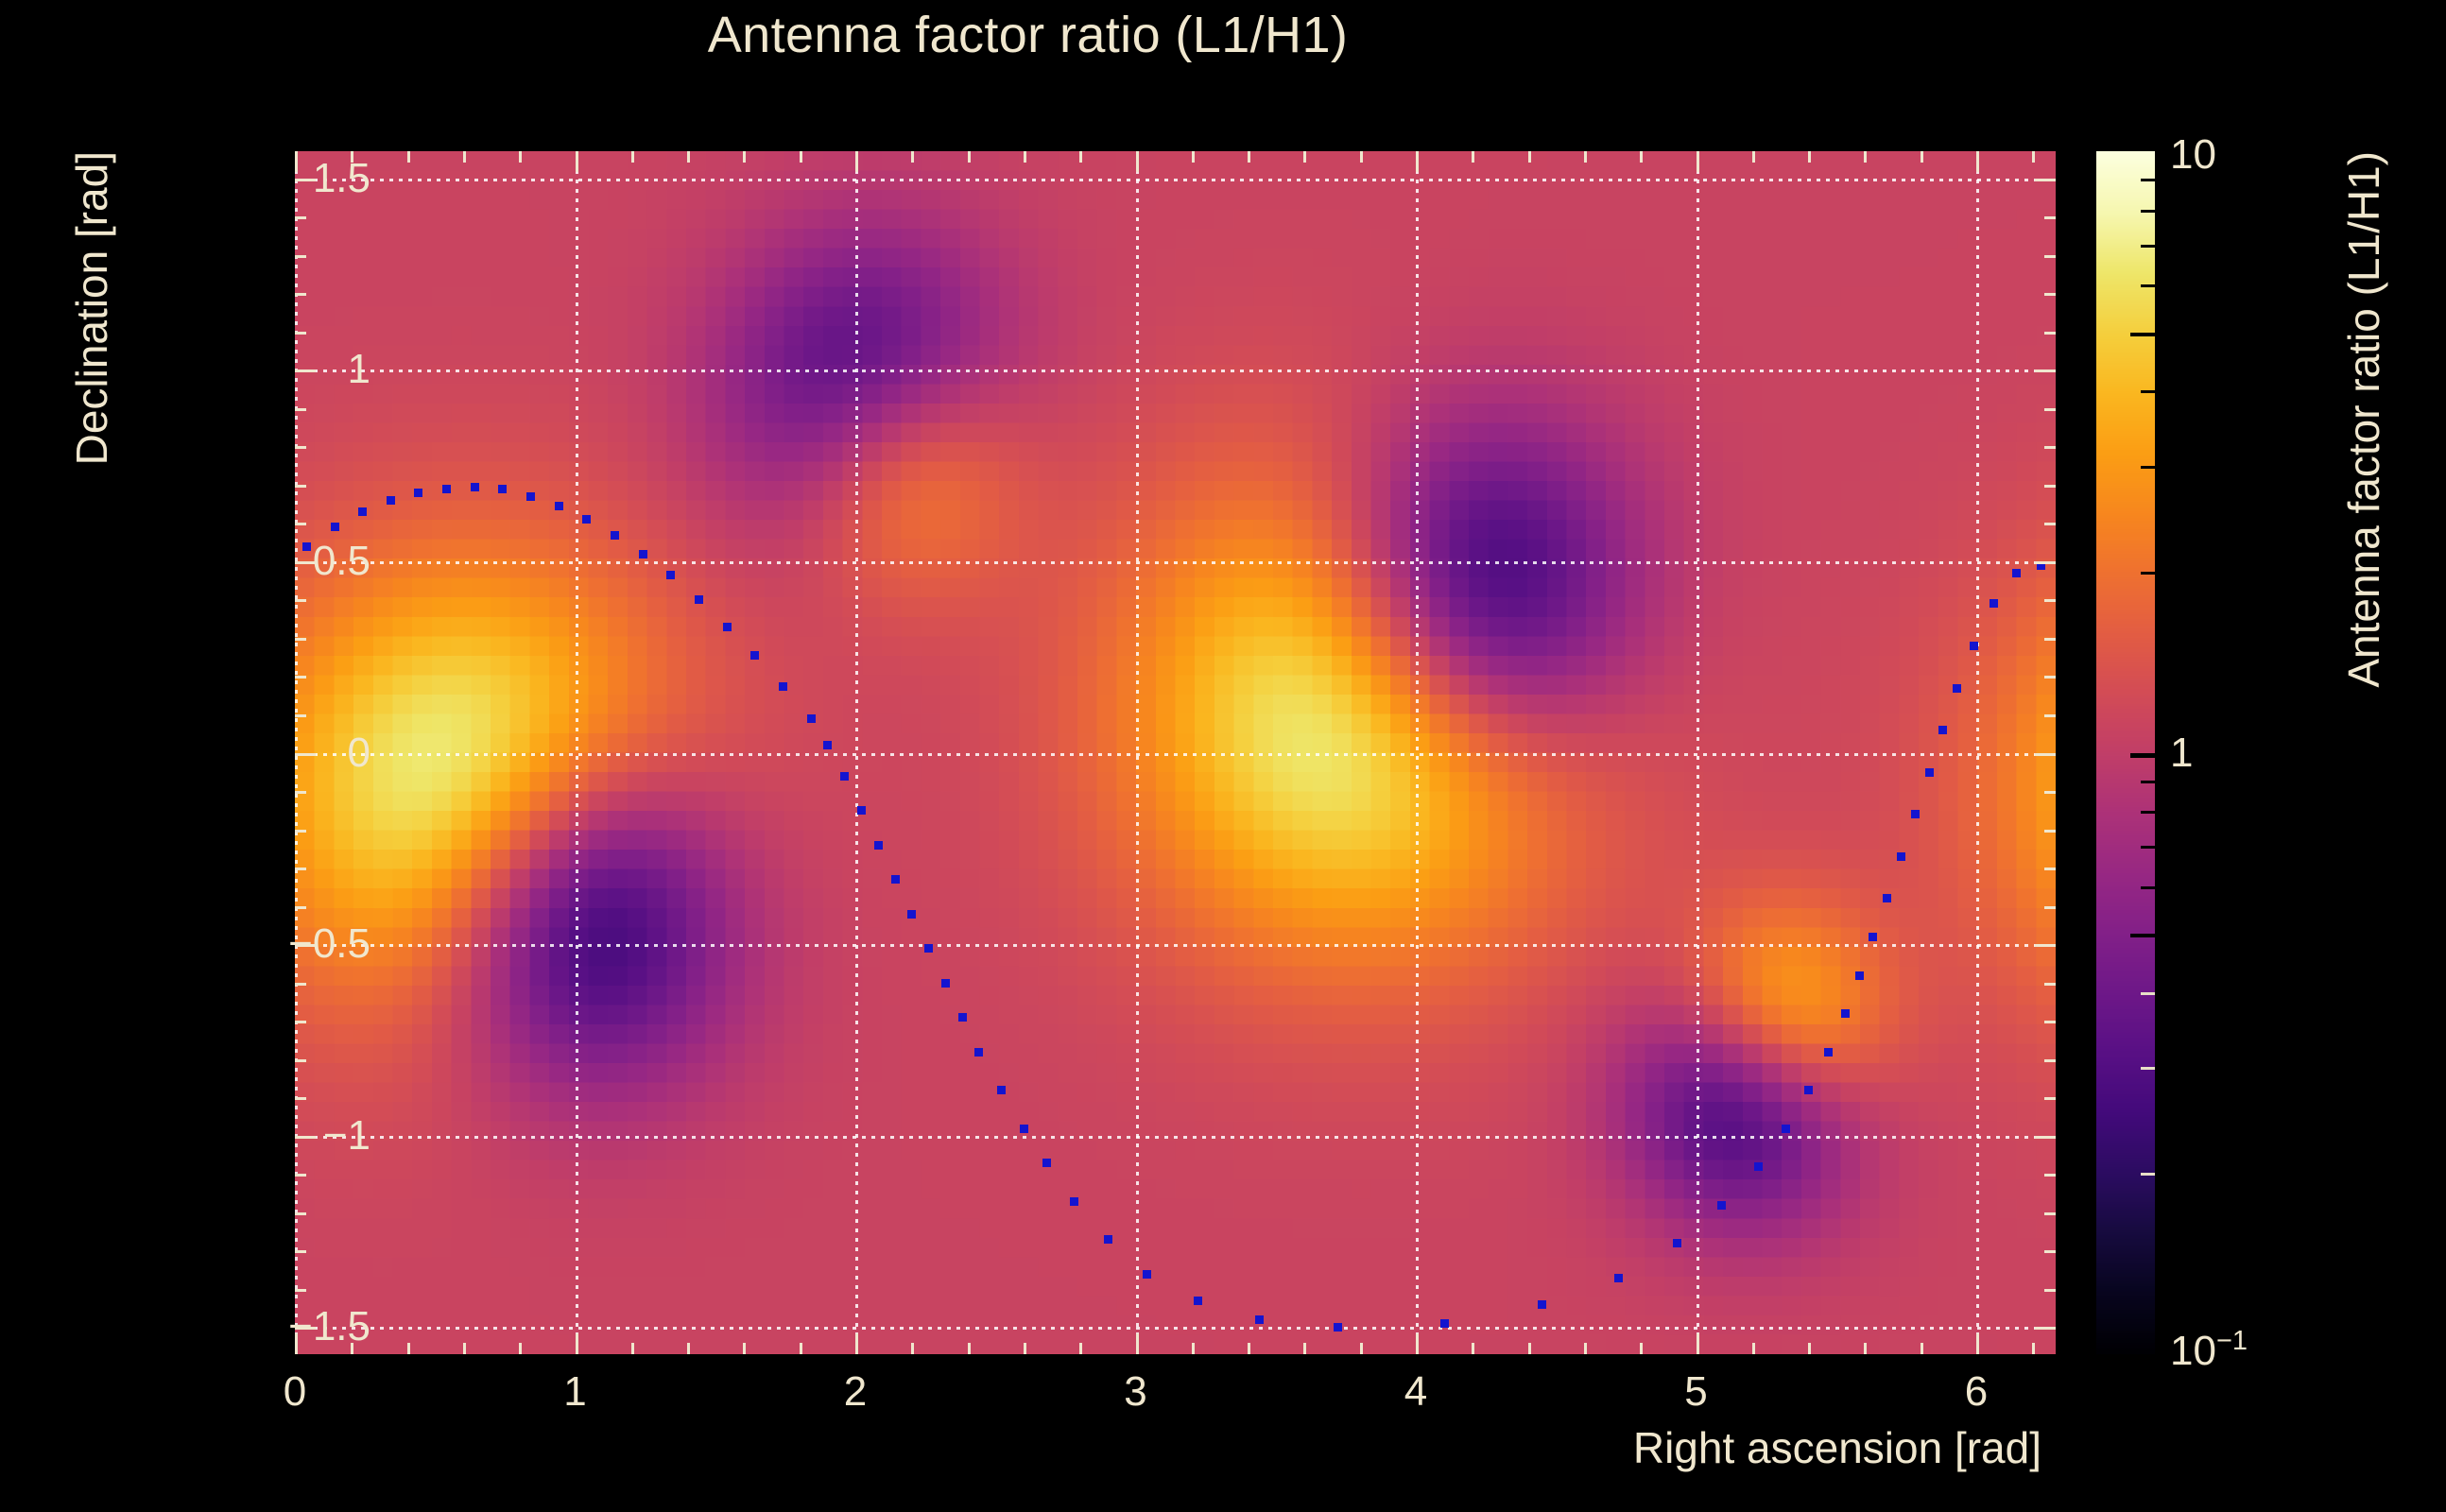 Image resolution: width=2446 pixels, height=1512 pixels. I want to click on y-tick-label: −1.5, so click(329, 1326).